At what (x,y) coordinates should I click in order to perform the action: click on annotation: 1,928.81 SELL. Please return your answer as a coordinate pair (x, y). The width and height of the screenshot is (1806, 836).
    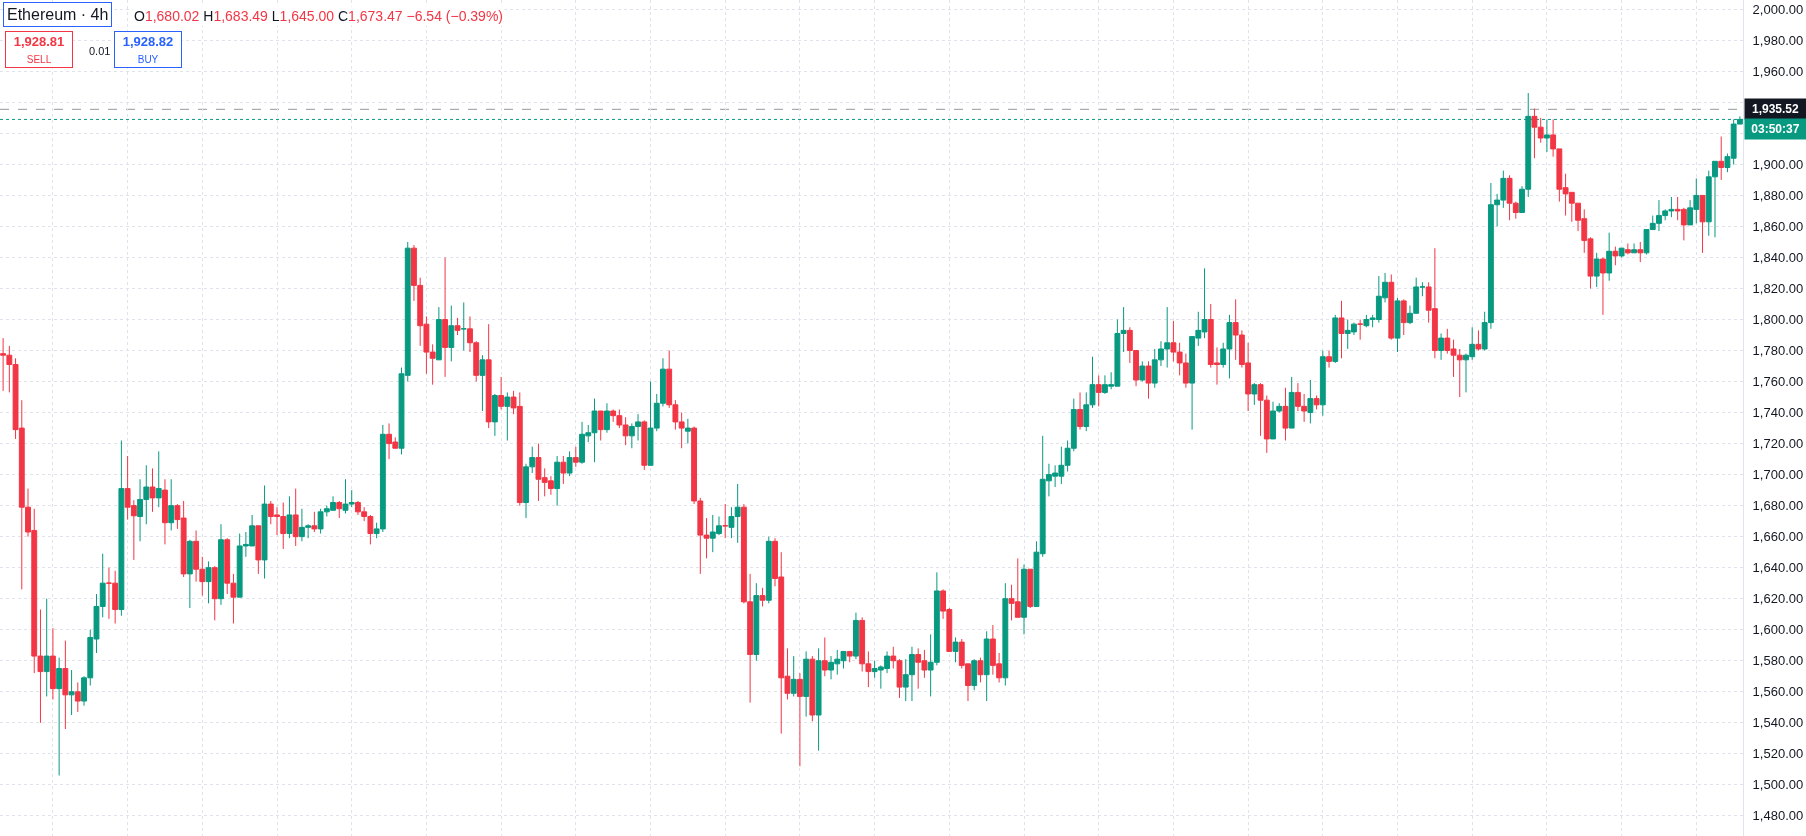
    Looking at the image, I should click on (39, 49).